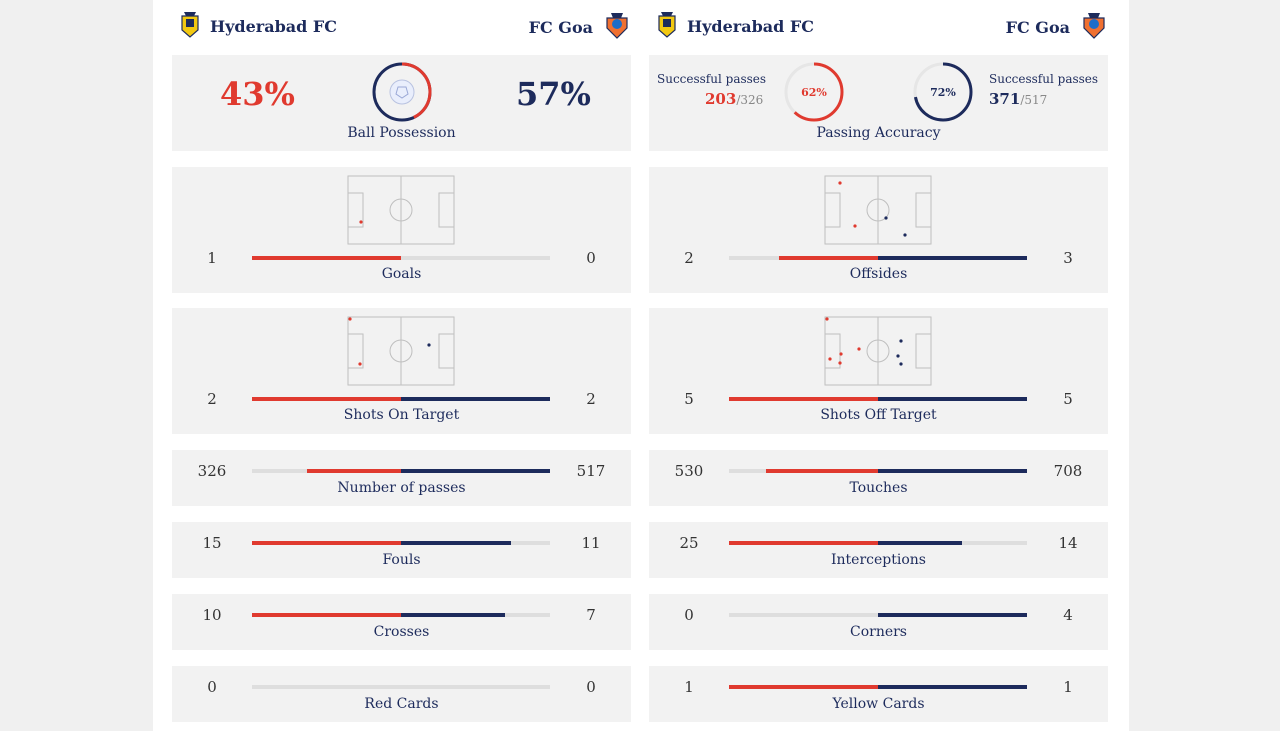 The image size is (1280, 731). I want to click on yellow-cards-label: Yellow Cards, so click(878, 704).